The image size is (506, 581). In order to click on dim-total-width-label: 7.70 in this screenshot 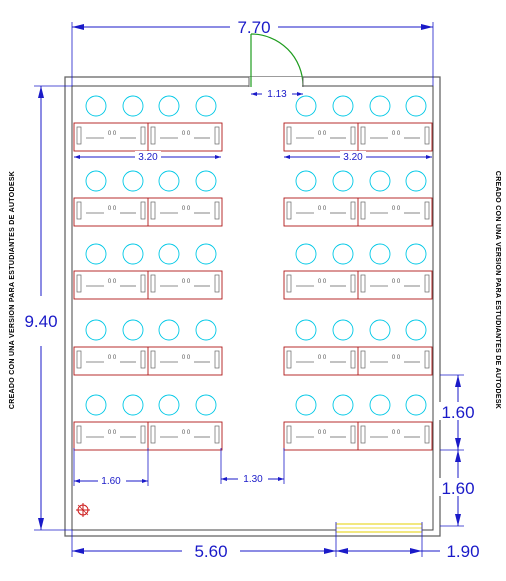, I will do `click(253, 27)`.